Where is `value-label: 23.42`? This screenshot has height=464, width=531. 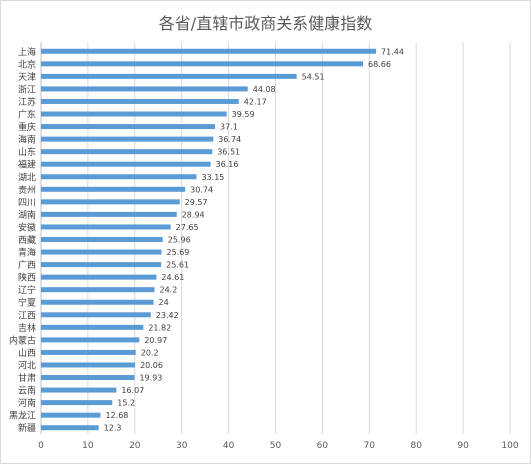
value-label: 23.42 is located at coordinates (167, 315).